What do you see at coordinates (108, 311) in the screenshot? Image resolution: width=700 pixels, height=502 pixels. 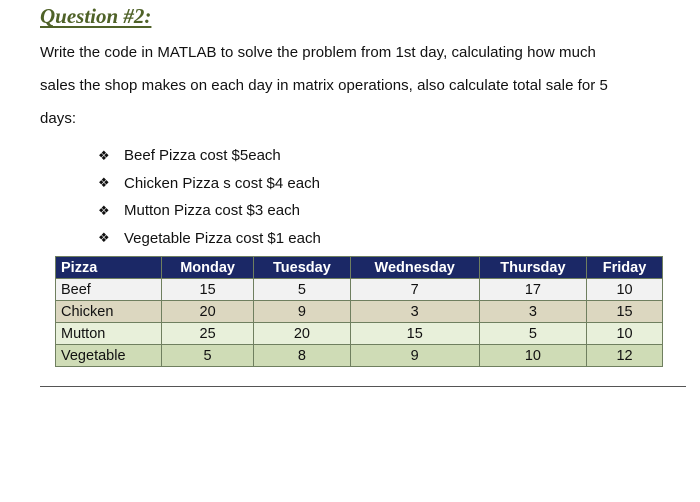 I see `table-cell: Chicken` at bounding box center [108, 311].